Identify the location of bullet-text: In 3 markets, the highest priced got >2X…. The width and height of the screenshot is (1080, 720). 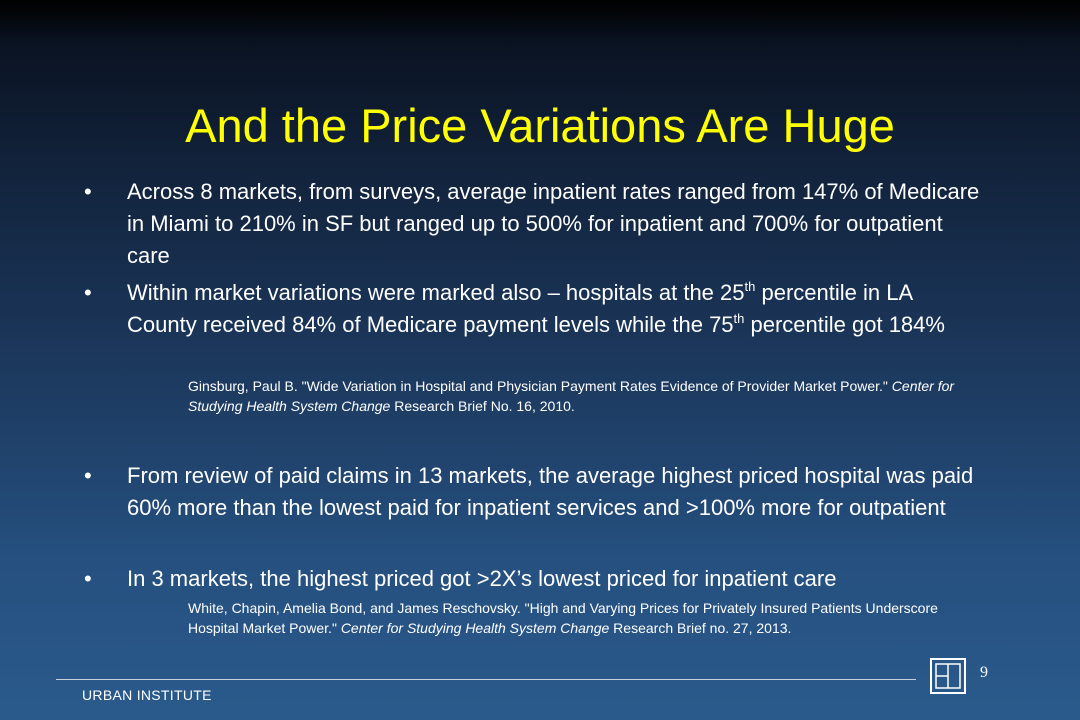
(482, 578).